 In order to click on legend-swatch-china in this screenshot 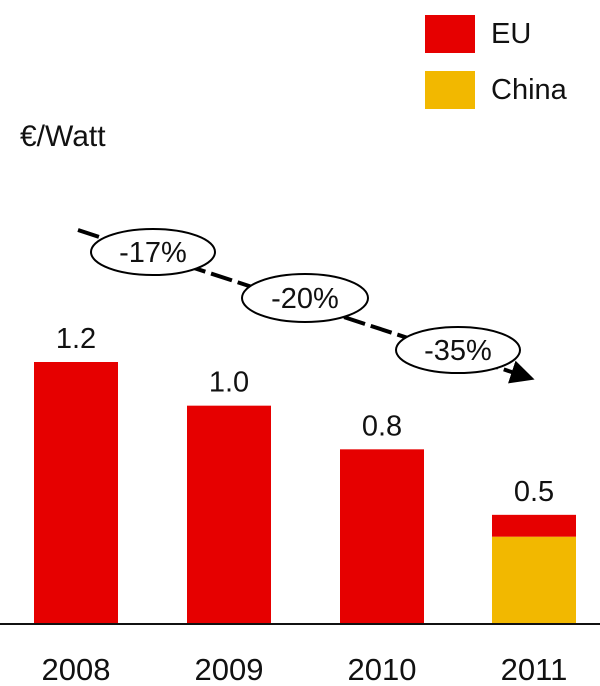, I will do `click(450, 90)`.